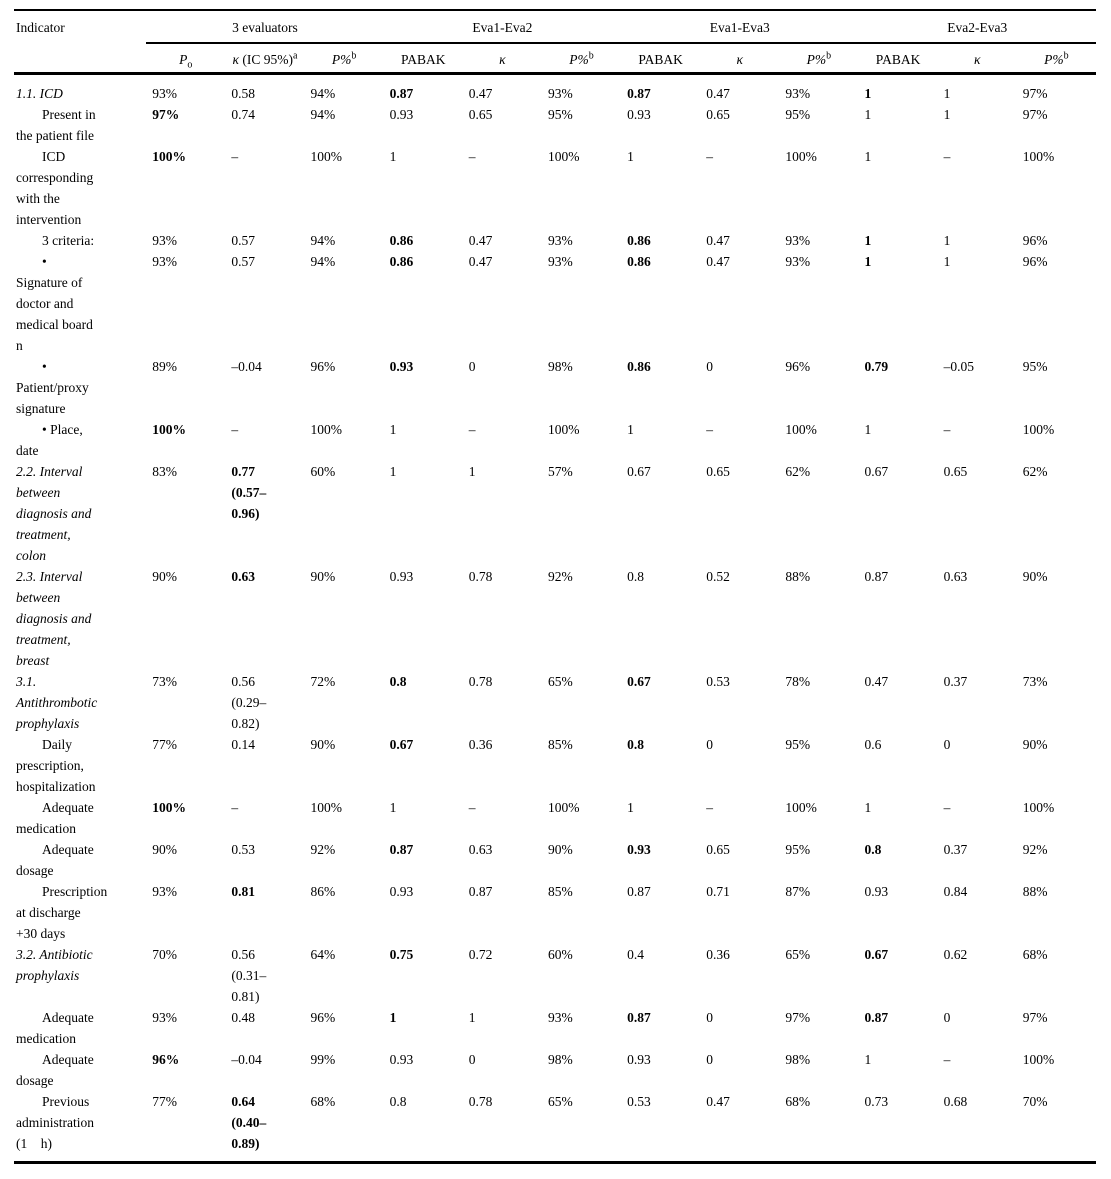 The width and height of the screenshot is (1111, 1179). I want to click on table-cell: 0.84, so click(955, 891).